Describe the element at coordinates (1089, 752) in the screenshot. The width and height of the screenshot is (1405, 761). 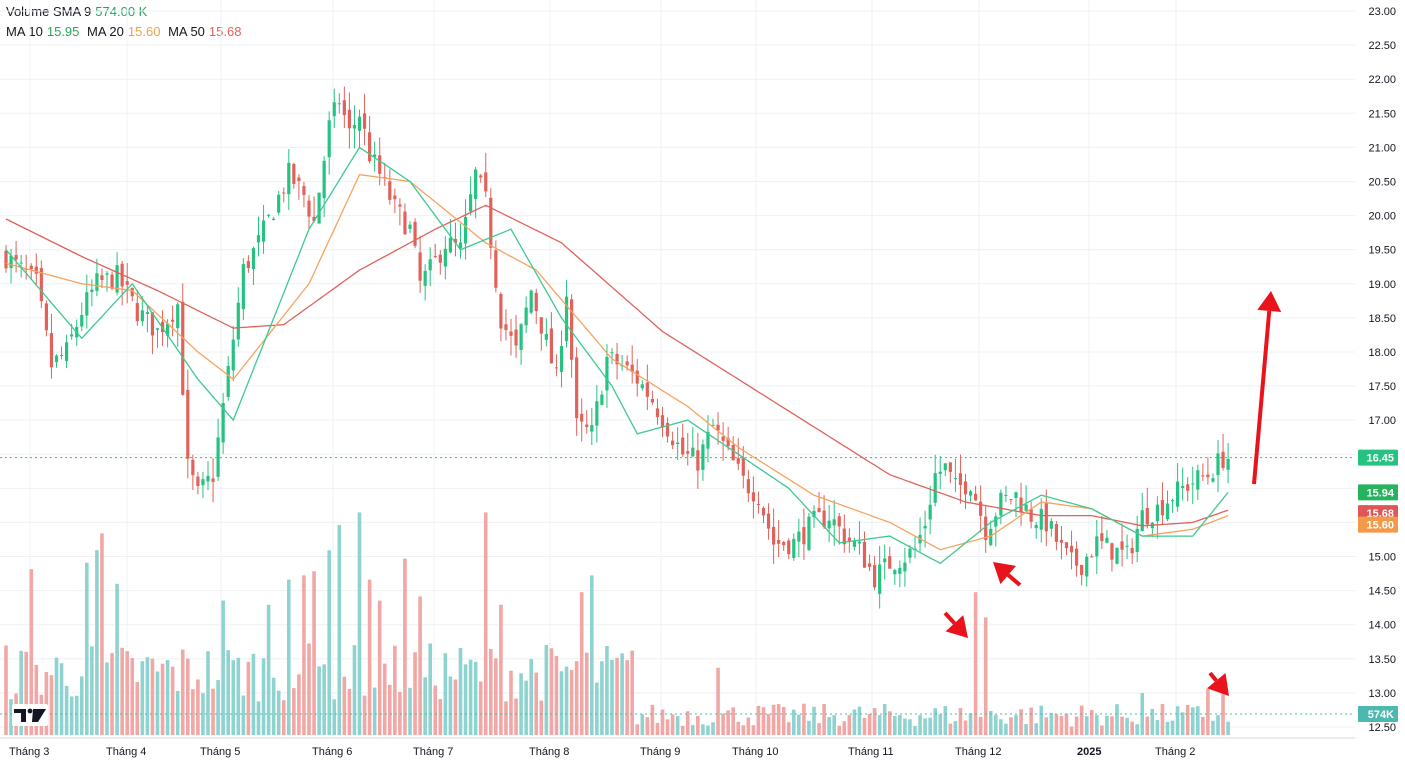
I see `time-tick-label: 2025` at that location.